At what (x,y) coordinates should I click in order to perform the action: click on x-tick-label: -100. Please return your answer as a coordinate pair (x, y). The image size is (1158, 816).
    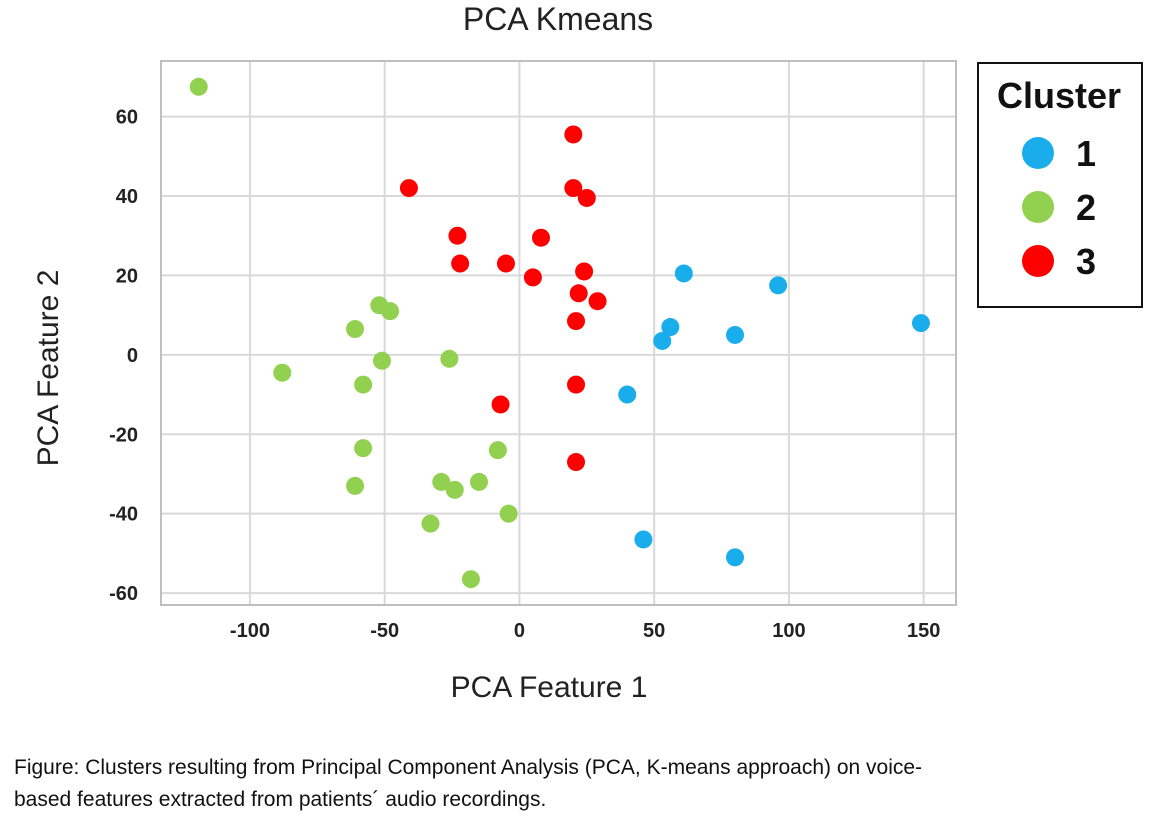
    Looking at the image, I should click on (250, 631).